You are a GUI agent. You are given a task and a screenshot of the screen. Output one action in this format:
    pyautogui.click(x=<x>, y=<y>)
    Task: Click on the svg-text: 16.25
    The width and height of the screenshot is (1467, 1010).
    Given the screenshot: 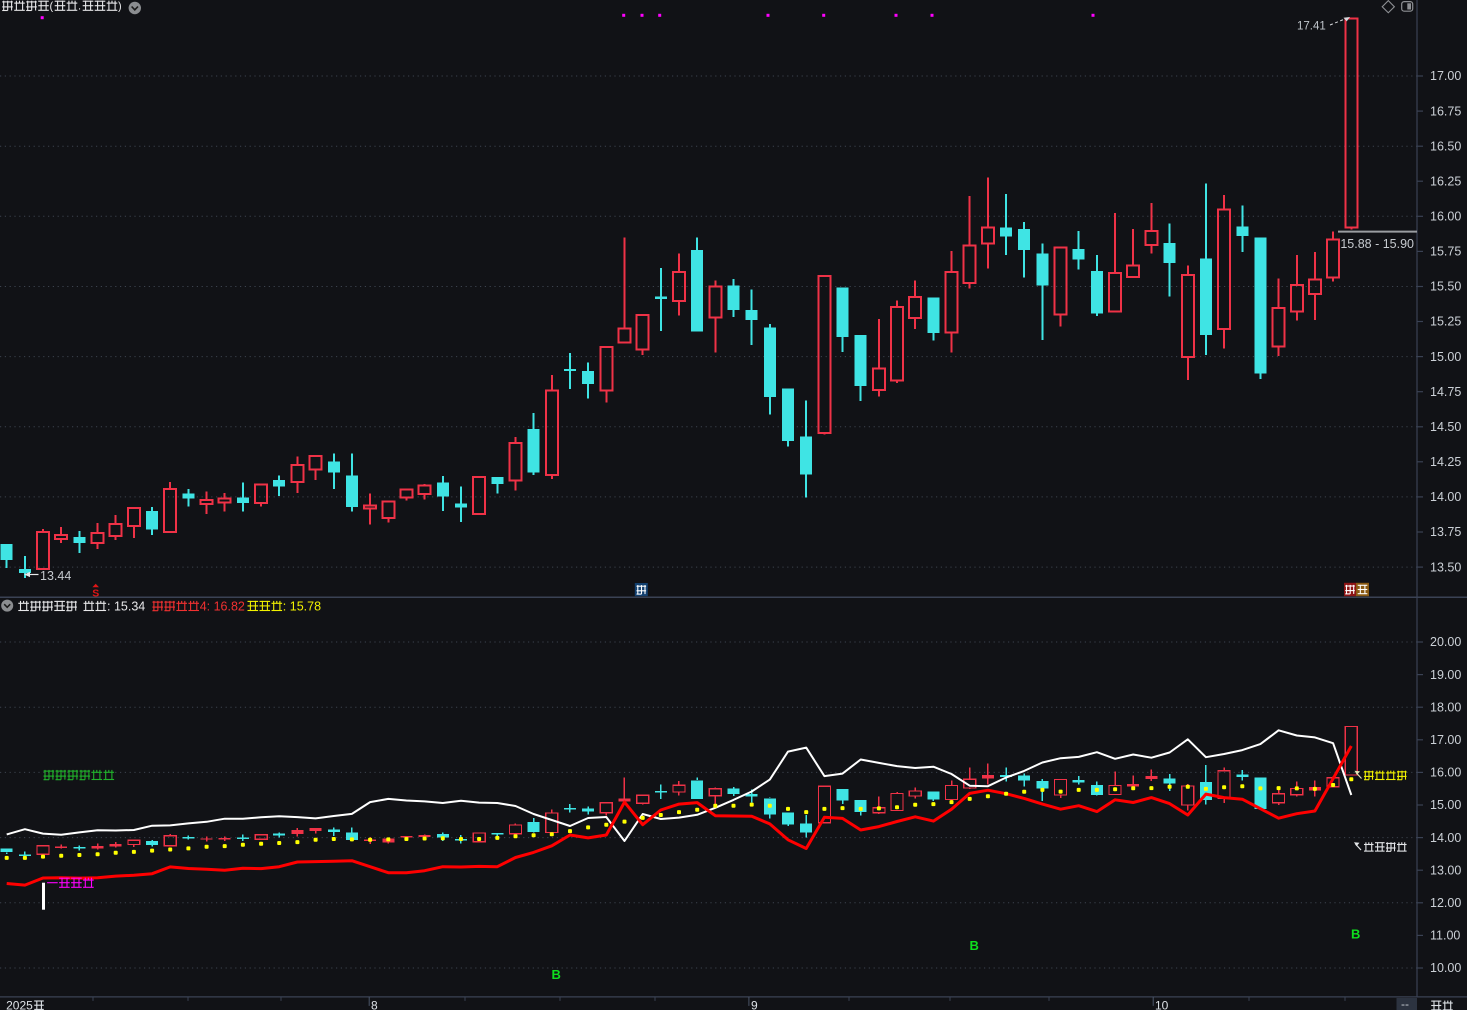 What is the action you would take?
    pyautogui.click(x=1445, y=181)
    